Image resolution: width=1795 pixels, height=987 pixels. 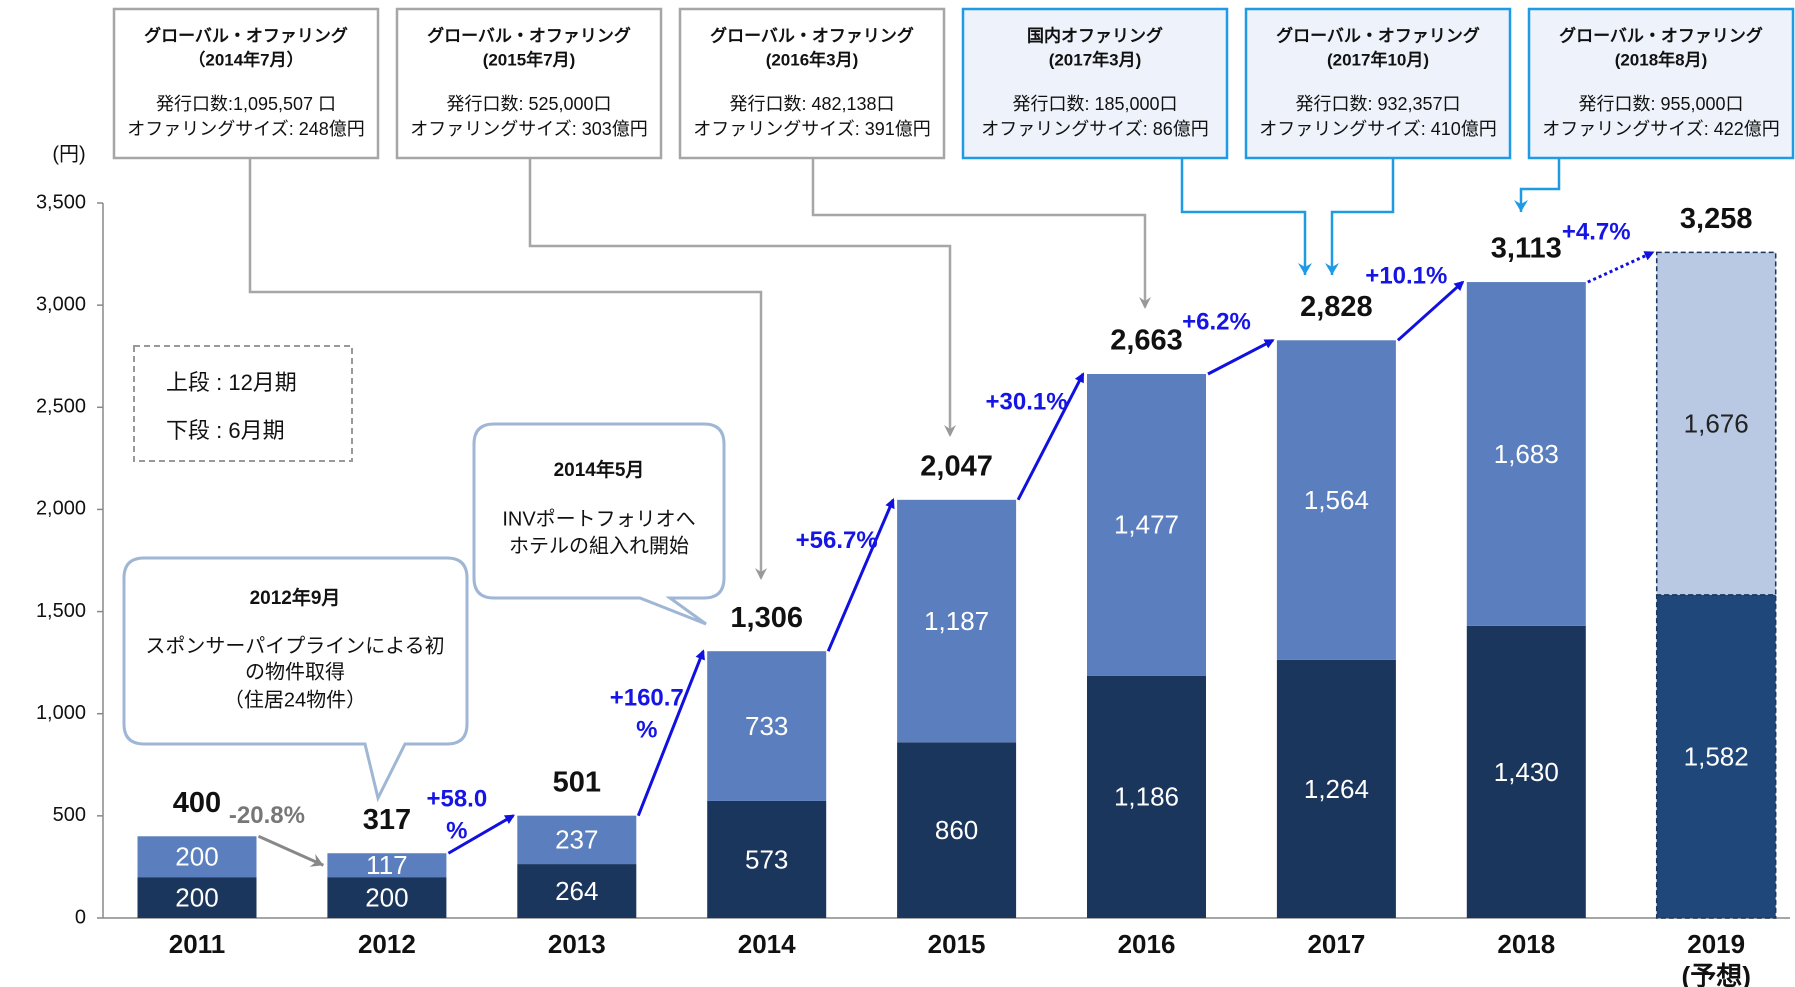 I want to click on callout-title: 2014年5月, so click(x=599, y=469).